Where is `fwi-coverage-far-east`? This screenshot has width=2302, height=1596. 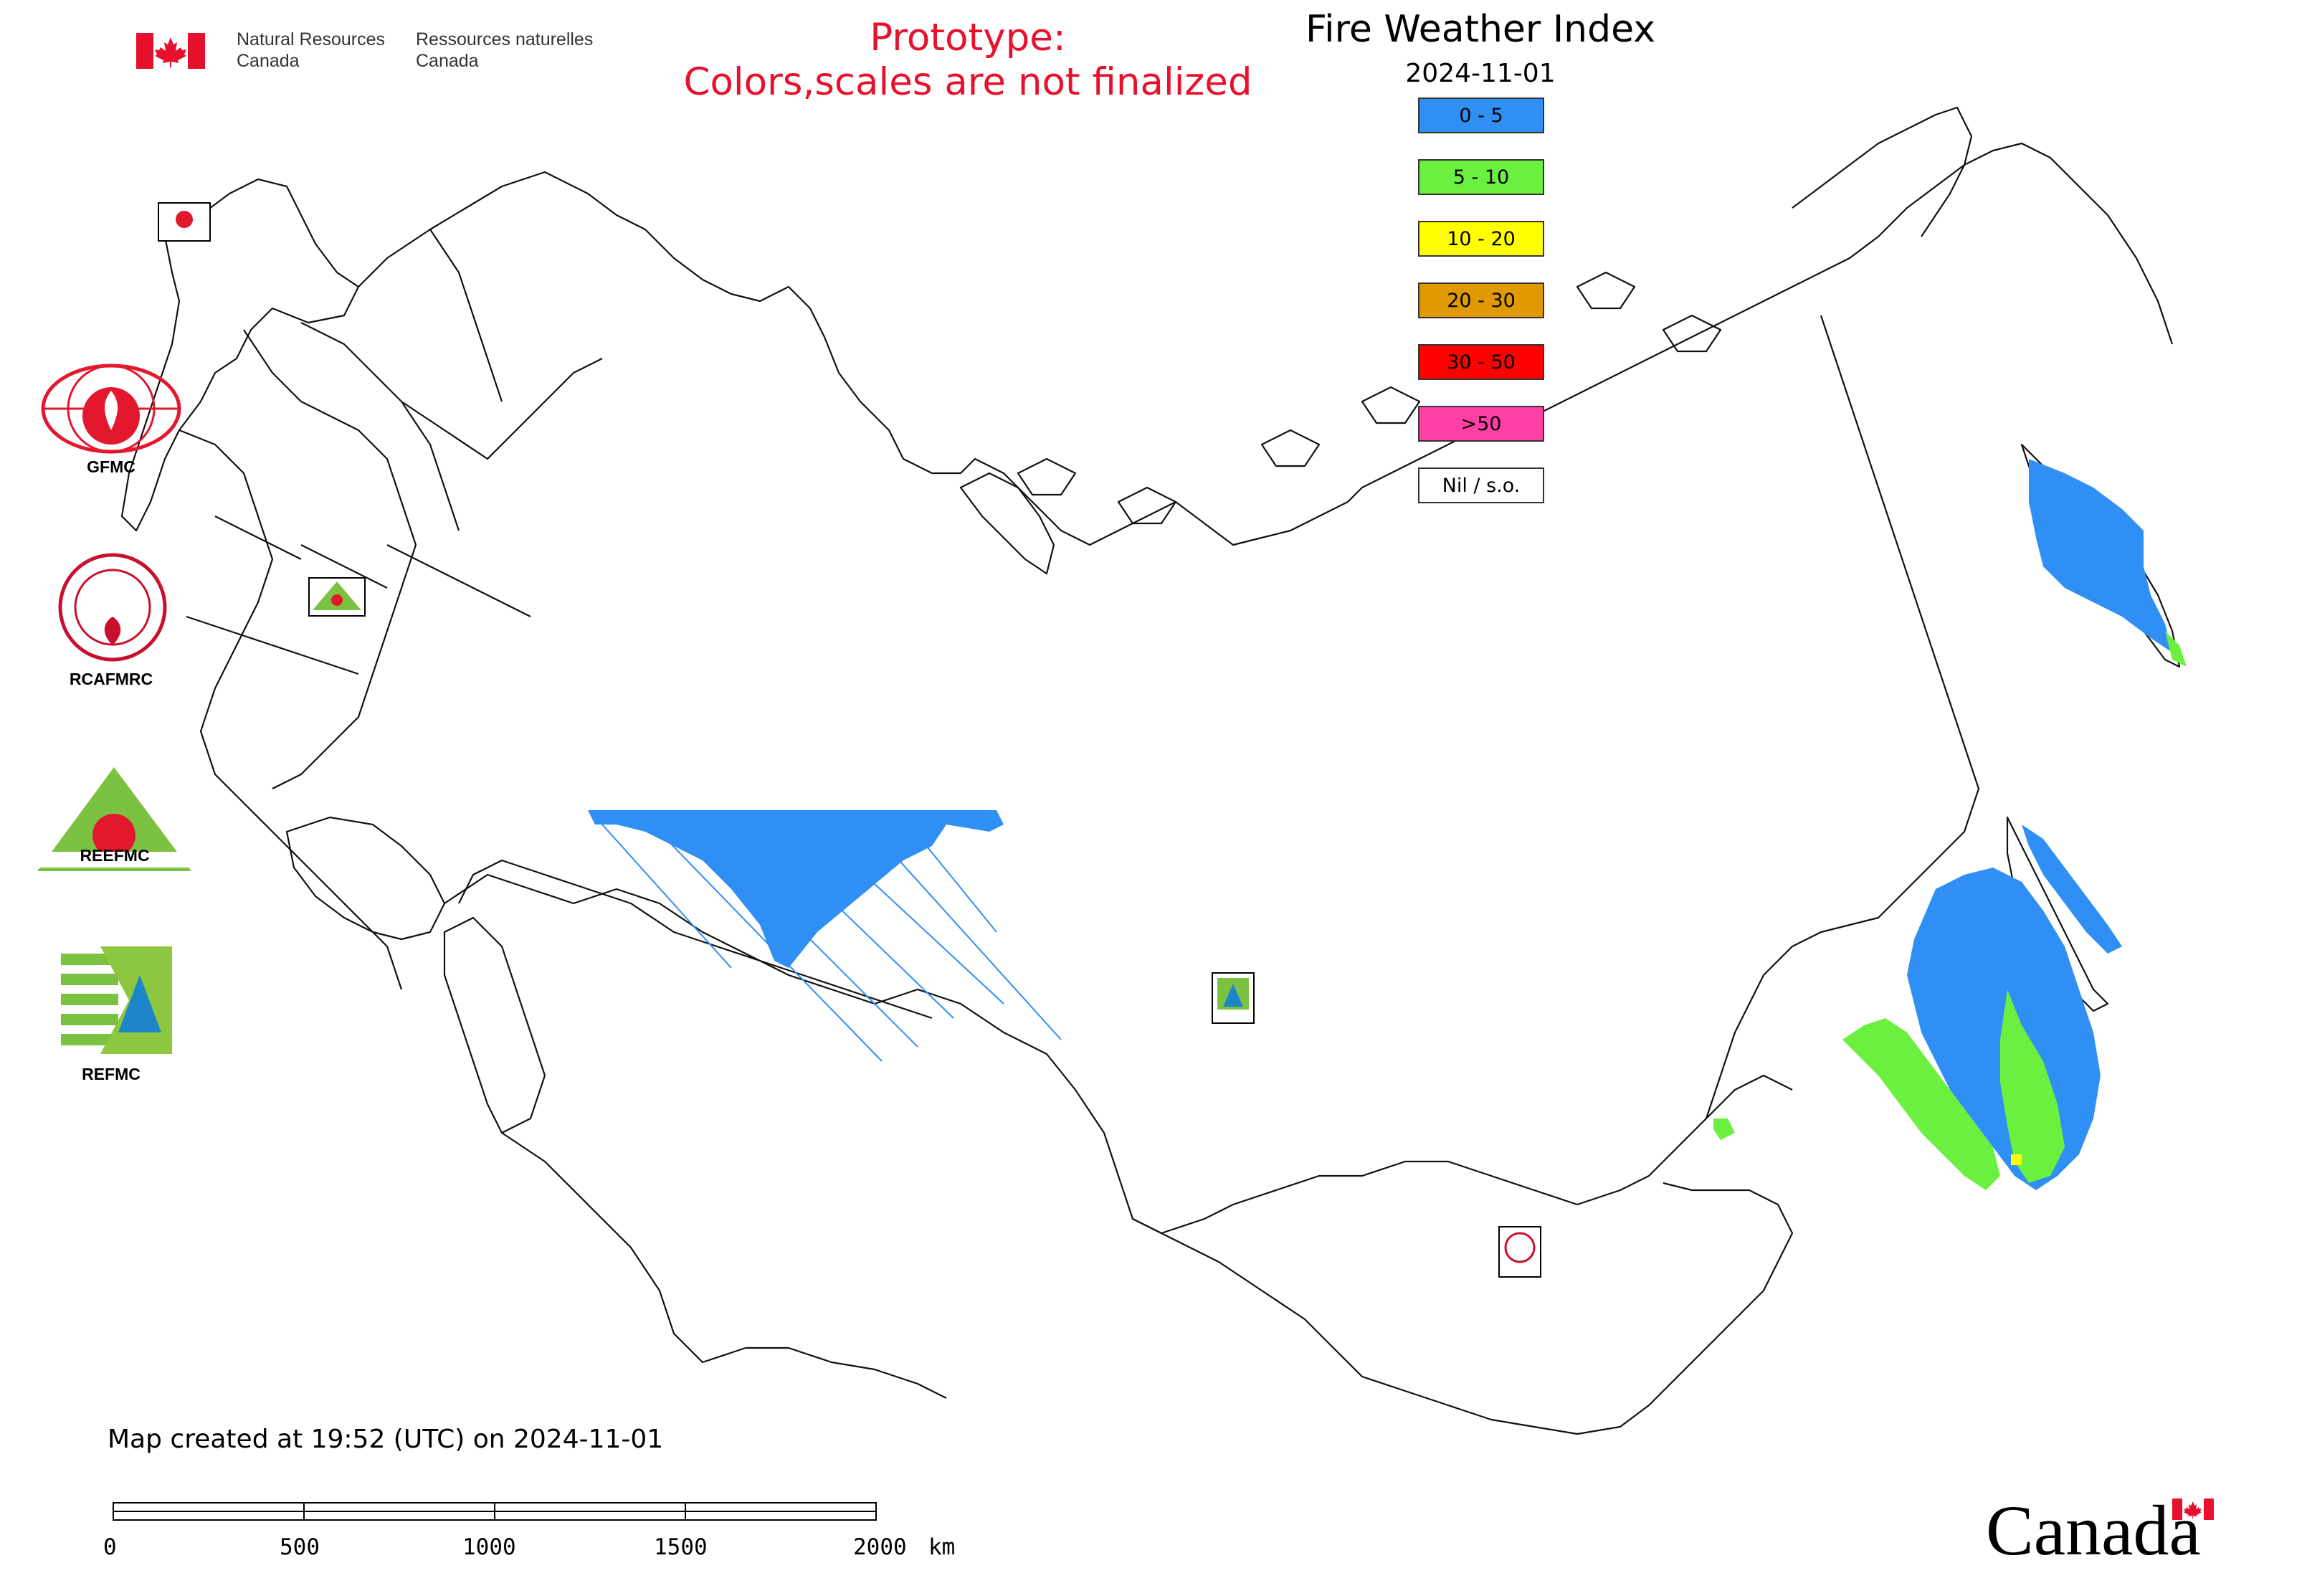
fwi-coverage-far-east is located at coordinates (1918, 1007).